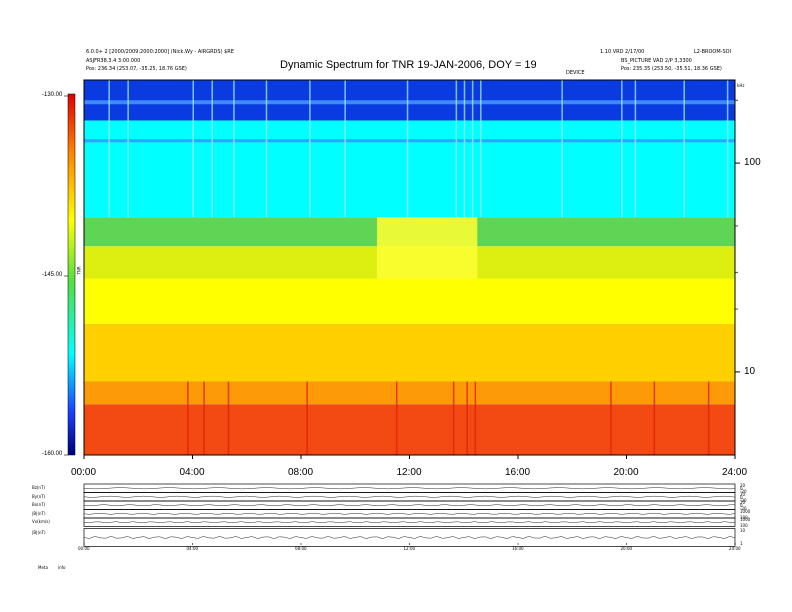 This screenshot has height=612, width=792. Describe the element at coordinates (301, 472) in the screenshot. I see `x-tick-label-2: 08:00` at that location.